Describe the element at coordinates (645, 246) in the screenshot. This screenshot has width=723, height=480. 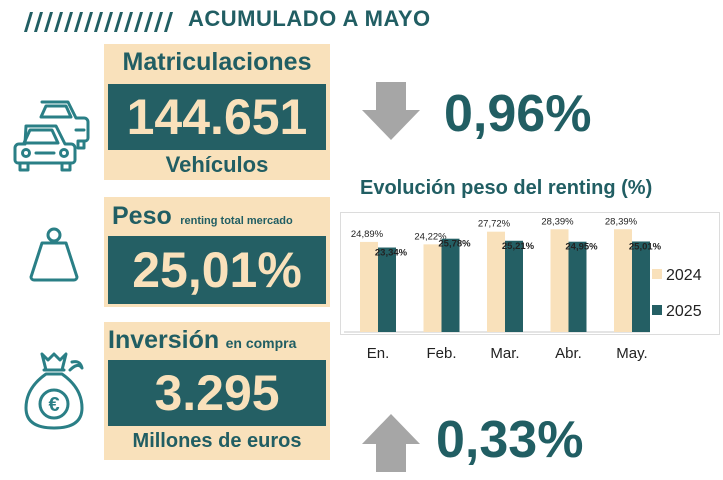
I see `data-label-2025-4: 25,01%` at that location.